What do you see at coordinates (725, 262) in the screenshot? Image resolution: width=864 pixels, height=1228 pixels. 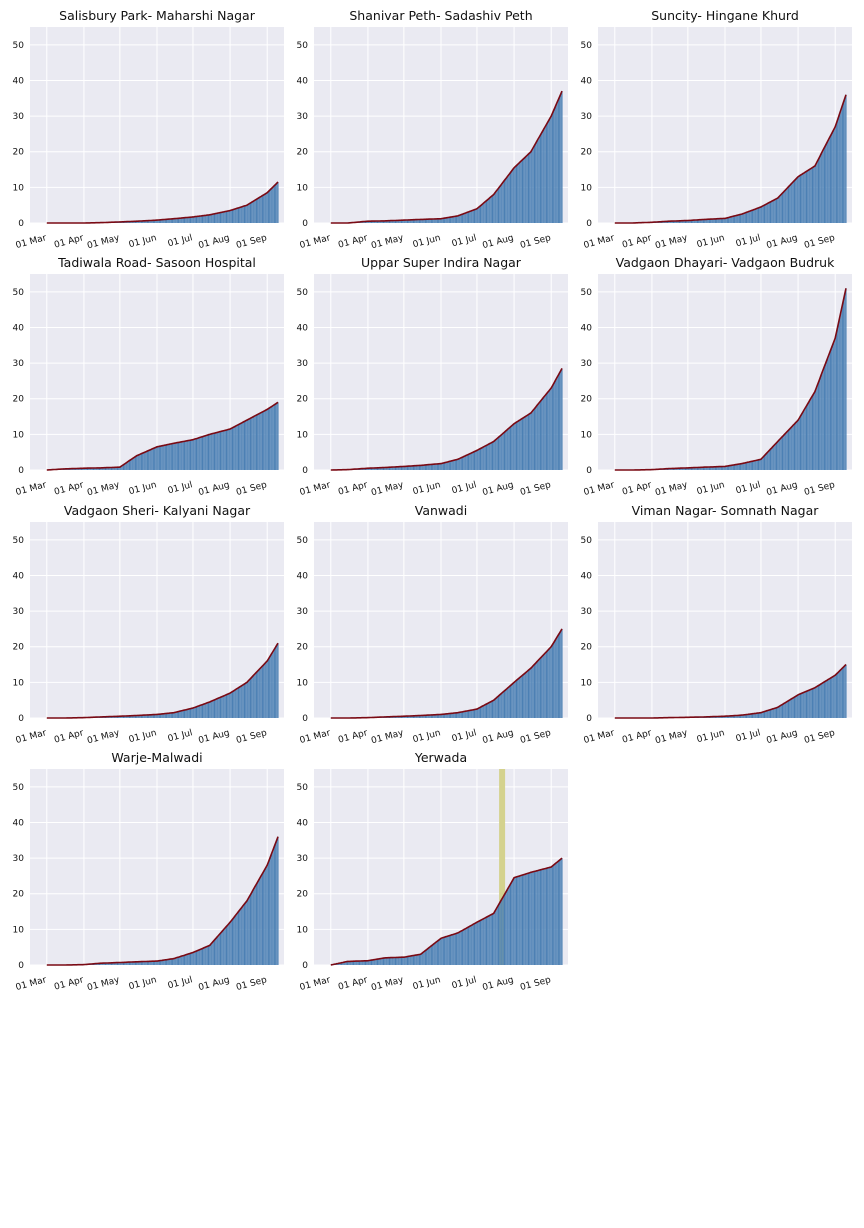 I see `panel-title: Vadgaon Dhayari- Vadgaon Budruk` at bounding box center [725, 262].